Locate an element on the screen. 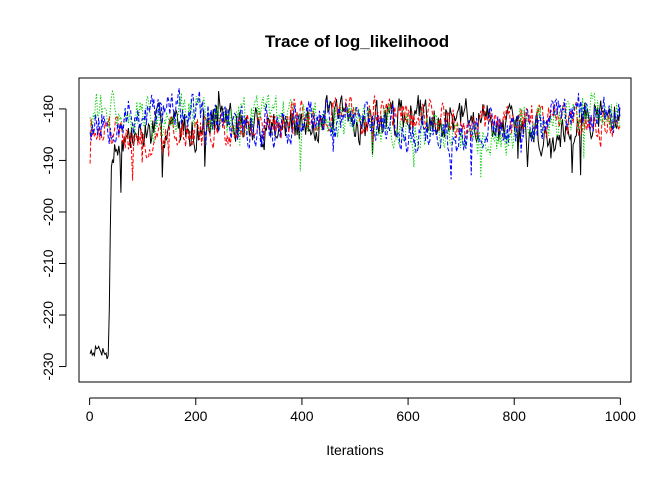 This screenshot has width=672, height=480. x-tick-label: 400 is located at coordinates (302, 416).